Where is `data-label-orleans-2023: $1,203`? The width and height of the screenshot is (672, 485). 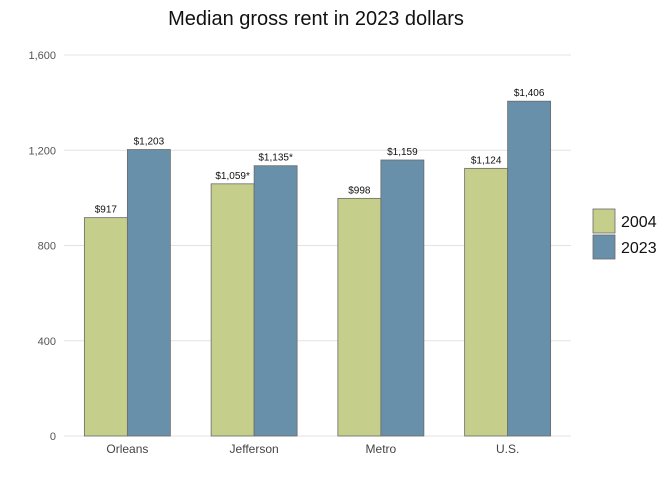 data-label-orleans-2023: $1,203 is located at coordinates (149, 142).